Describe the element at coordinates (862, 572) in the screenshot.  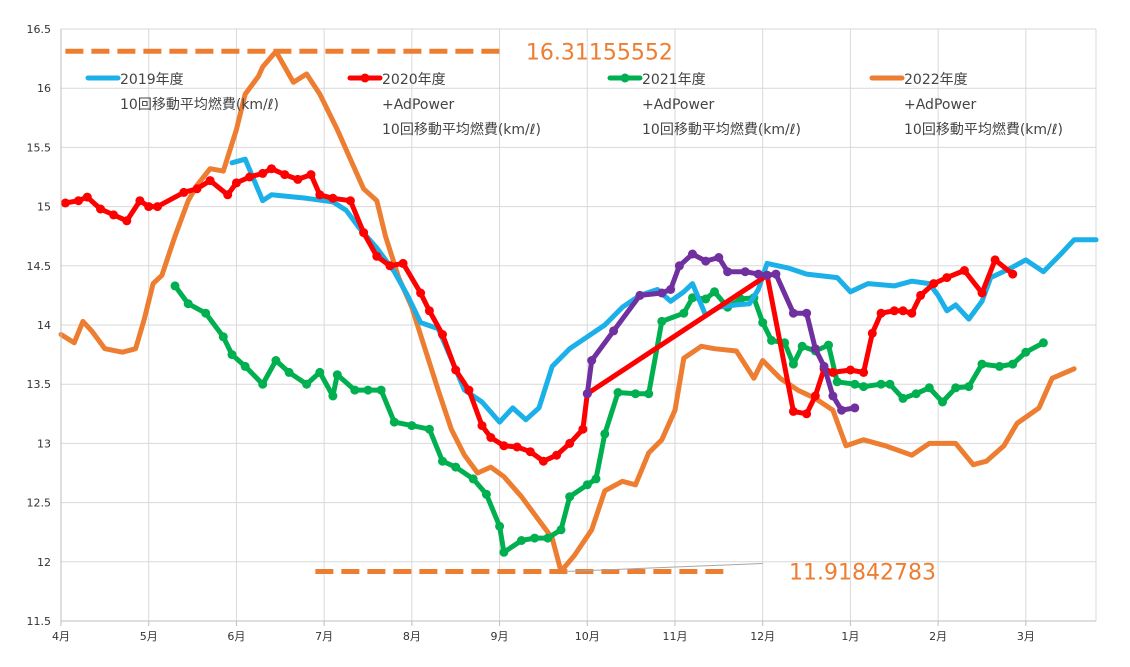
I see `reference-line-label: 11.91842783` at that location.